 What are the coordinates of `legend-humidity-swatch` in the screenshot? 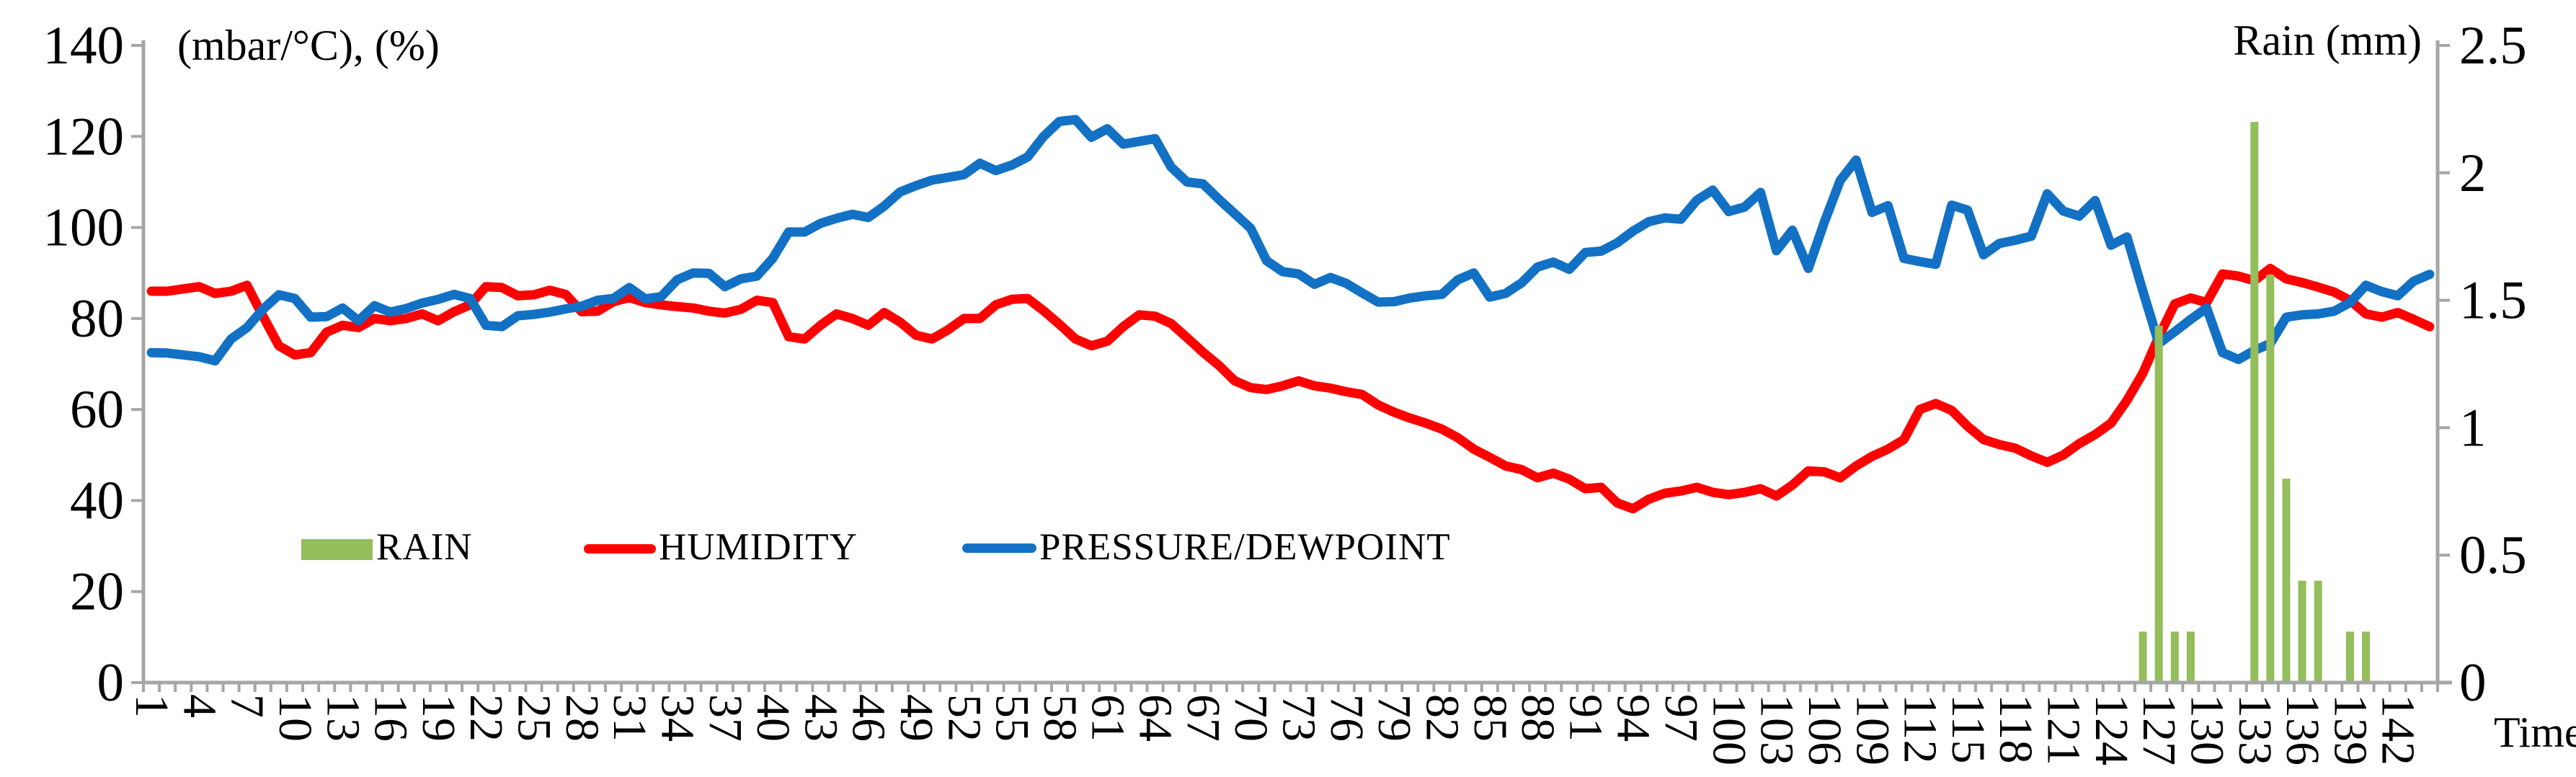 It's located at (620, 549).